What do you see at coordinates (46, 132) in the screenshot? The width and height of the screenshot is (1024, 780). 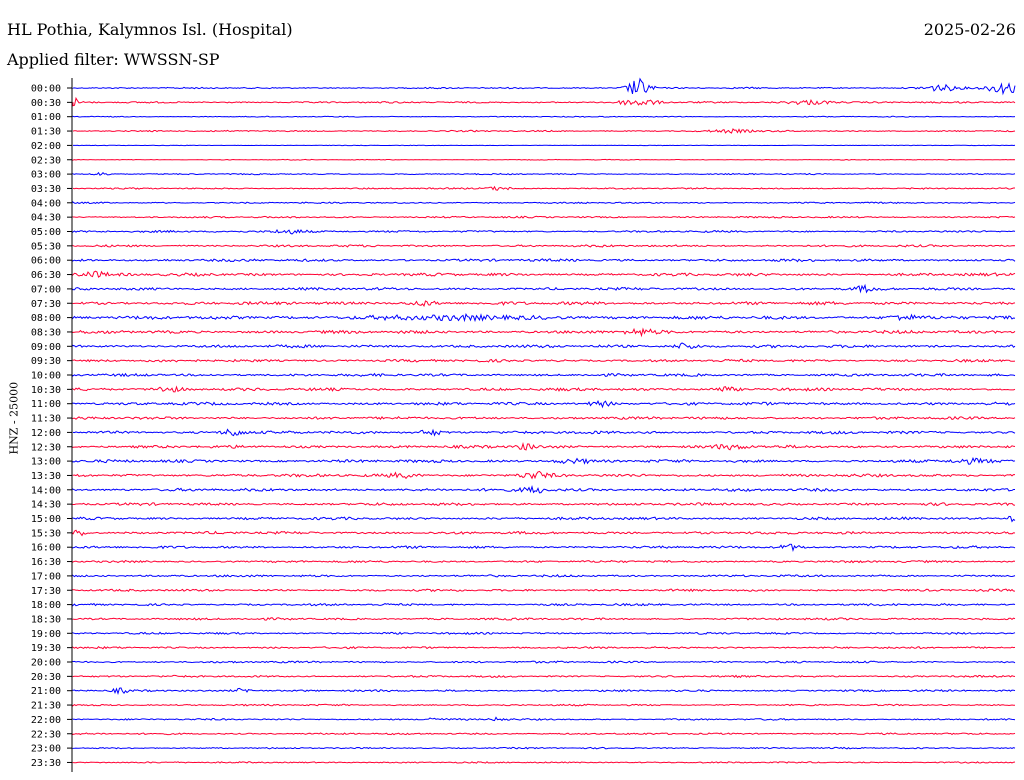 I see `row-time-label: 01:30` at bounding box center [46, 132].